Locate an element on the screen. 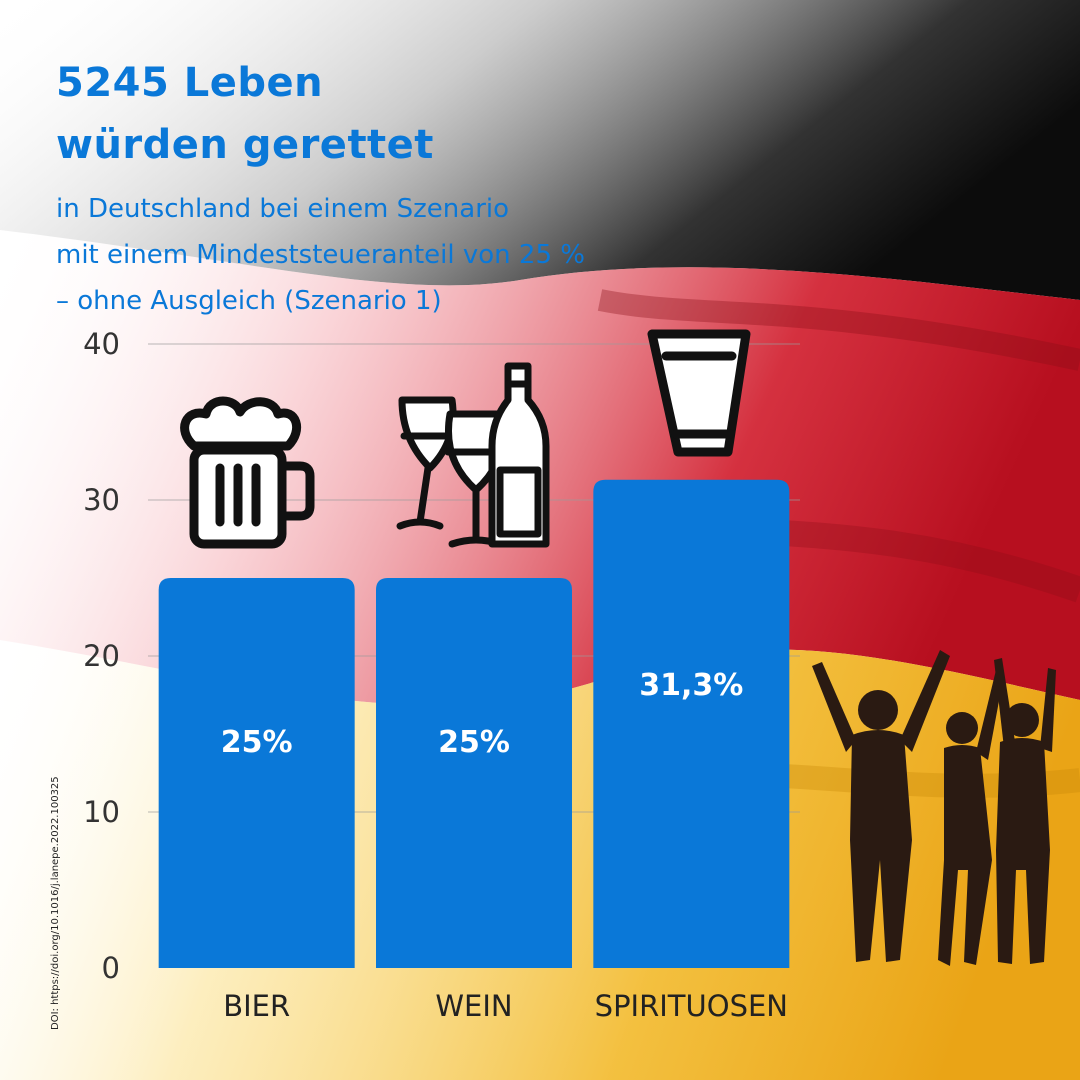 The image size is (1080, 1080). data-label-spirituosen: 31,3% is located at coordinates (691, 685).